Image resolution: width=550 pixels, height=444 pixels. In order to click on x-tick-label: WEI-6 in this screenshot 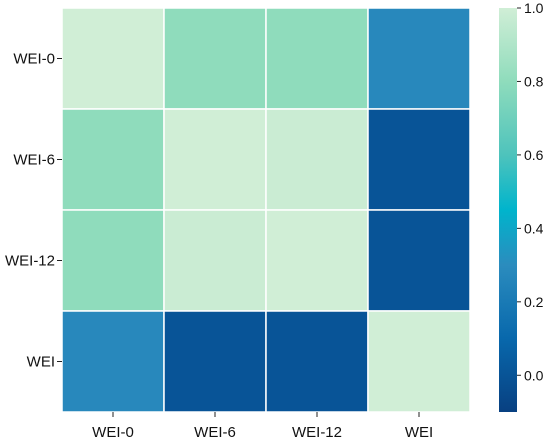, I will do `click(215, 432)`.